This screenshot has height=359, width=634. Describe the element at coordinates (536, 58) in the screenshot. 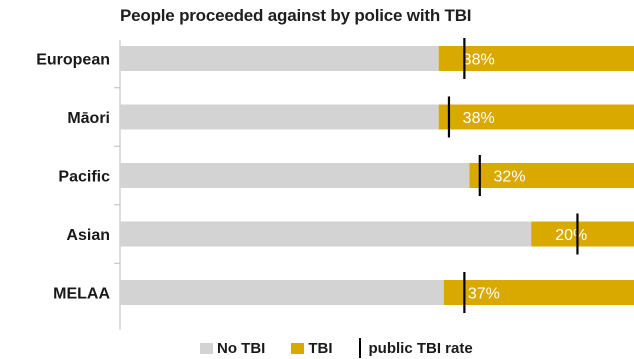

I see `bar-tbi-european` at that location.